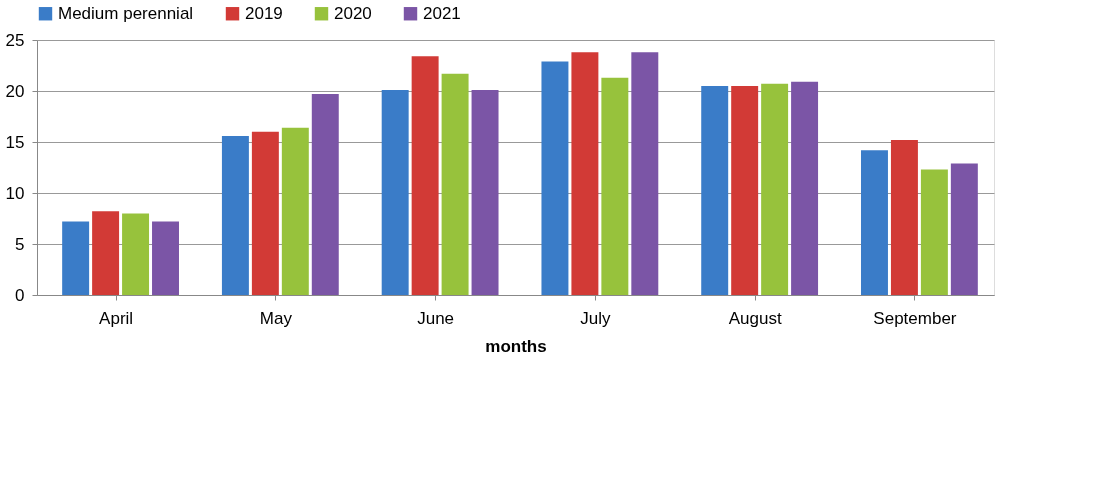 The height and width of the screenshot is (483, 1118). I want to click on x-tick-label: April, so click(116, 318).